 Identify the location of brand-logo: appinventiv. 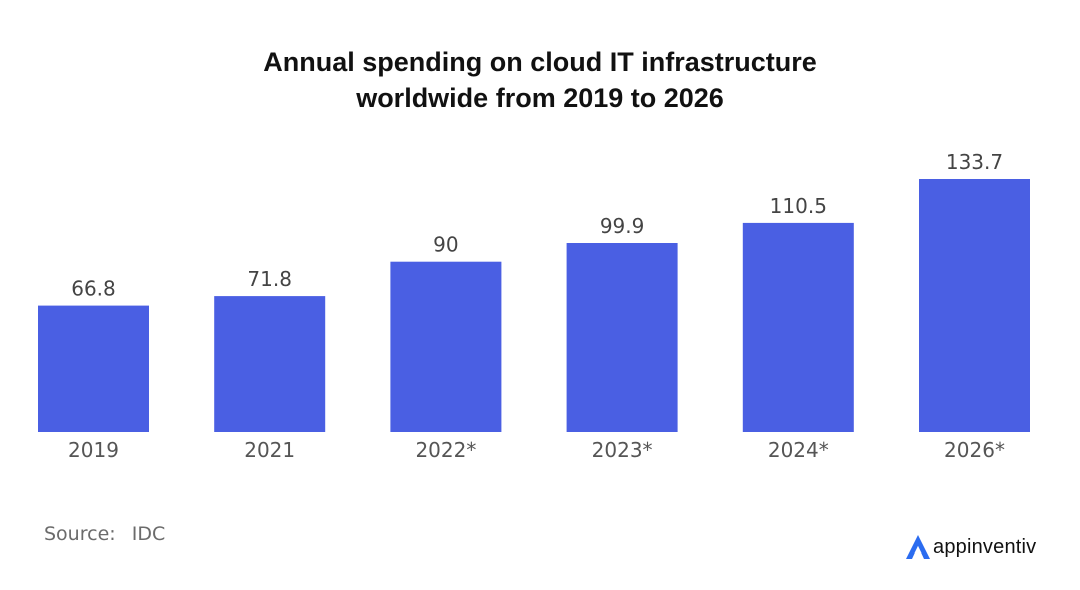
(970, 547).